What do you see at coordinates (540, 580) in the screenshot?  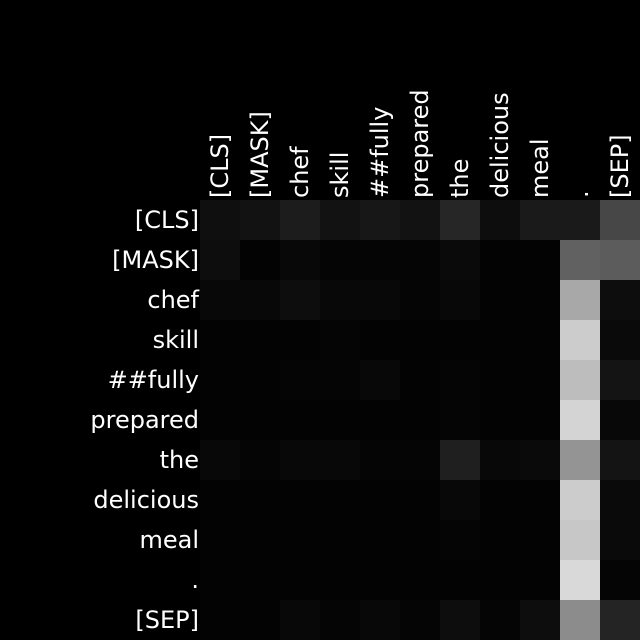 I see `heatmap-cell-r9-c8` at bounding box center [540, 580].